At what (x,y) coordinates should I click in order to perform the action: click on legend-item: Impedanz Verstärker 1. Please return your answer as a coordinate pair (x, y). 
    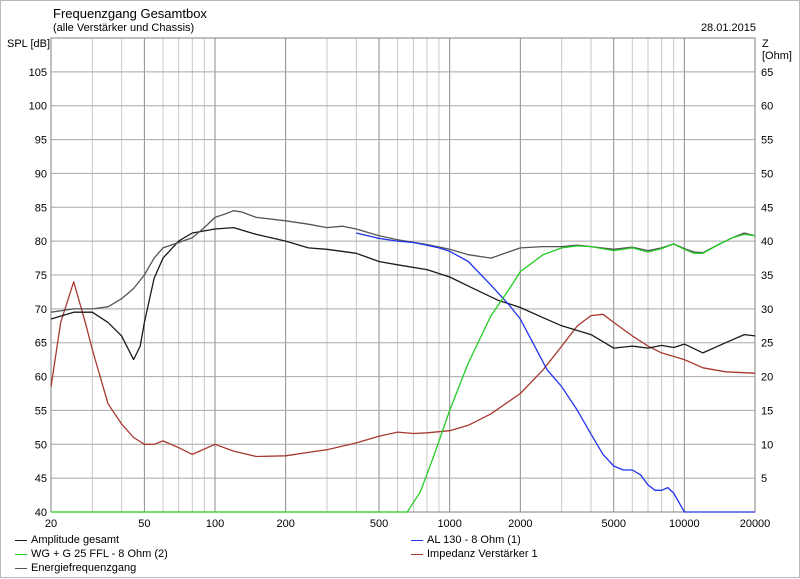
    Looking at the image, I should click on (474, 554).